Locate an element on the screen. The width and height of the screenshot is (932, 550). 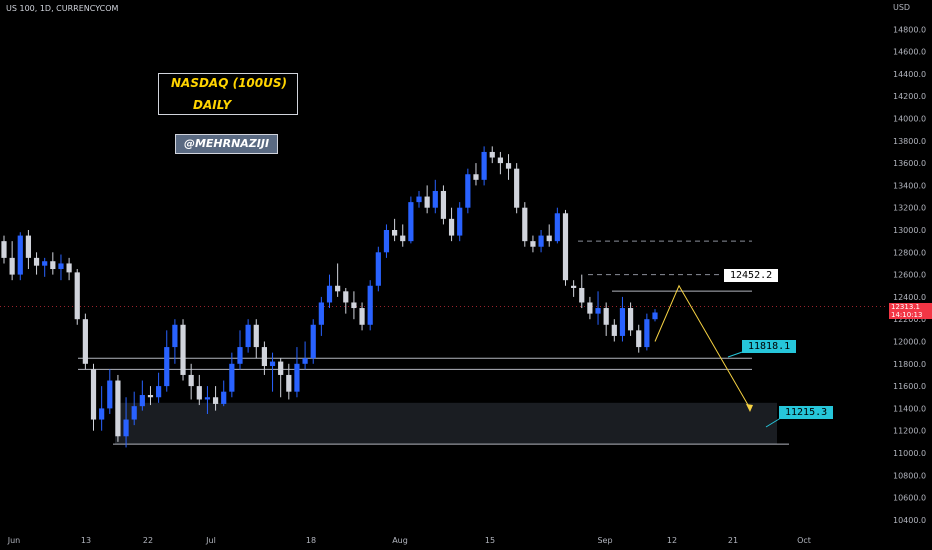
zone-rect is located at coordinates (446, 423).